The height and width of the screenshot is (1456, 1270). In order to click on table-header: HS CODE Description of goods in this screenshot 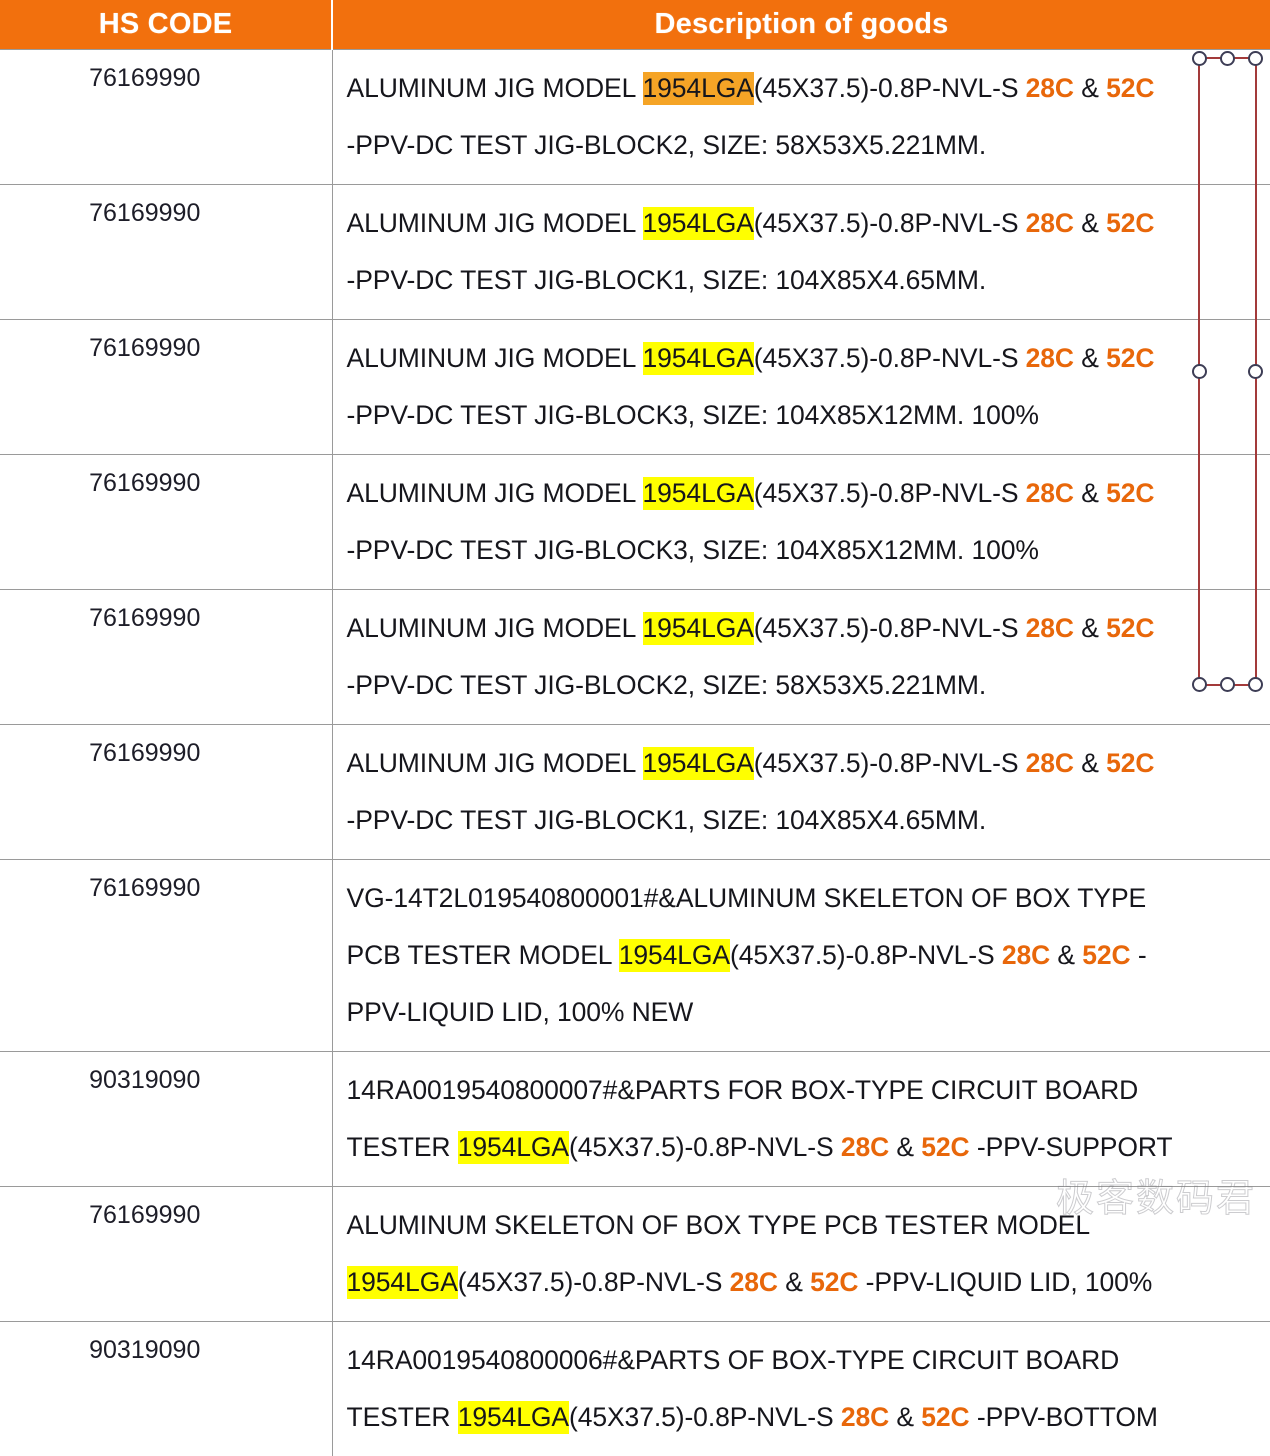, I will do `click(635, 25)`.